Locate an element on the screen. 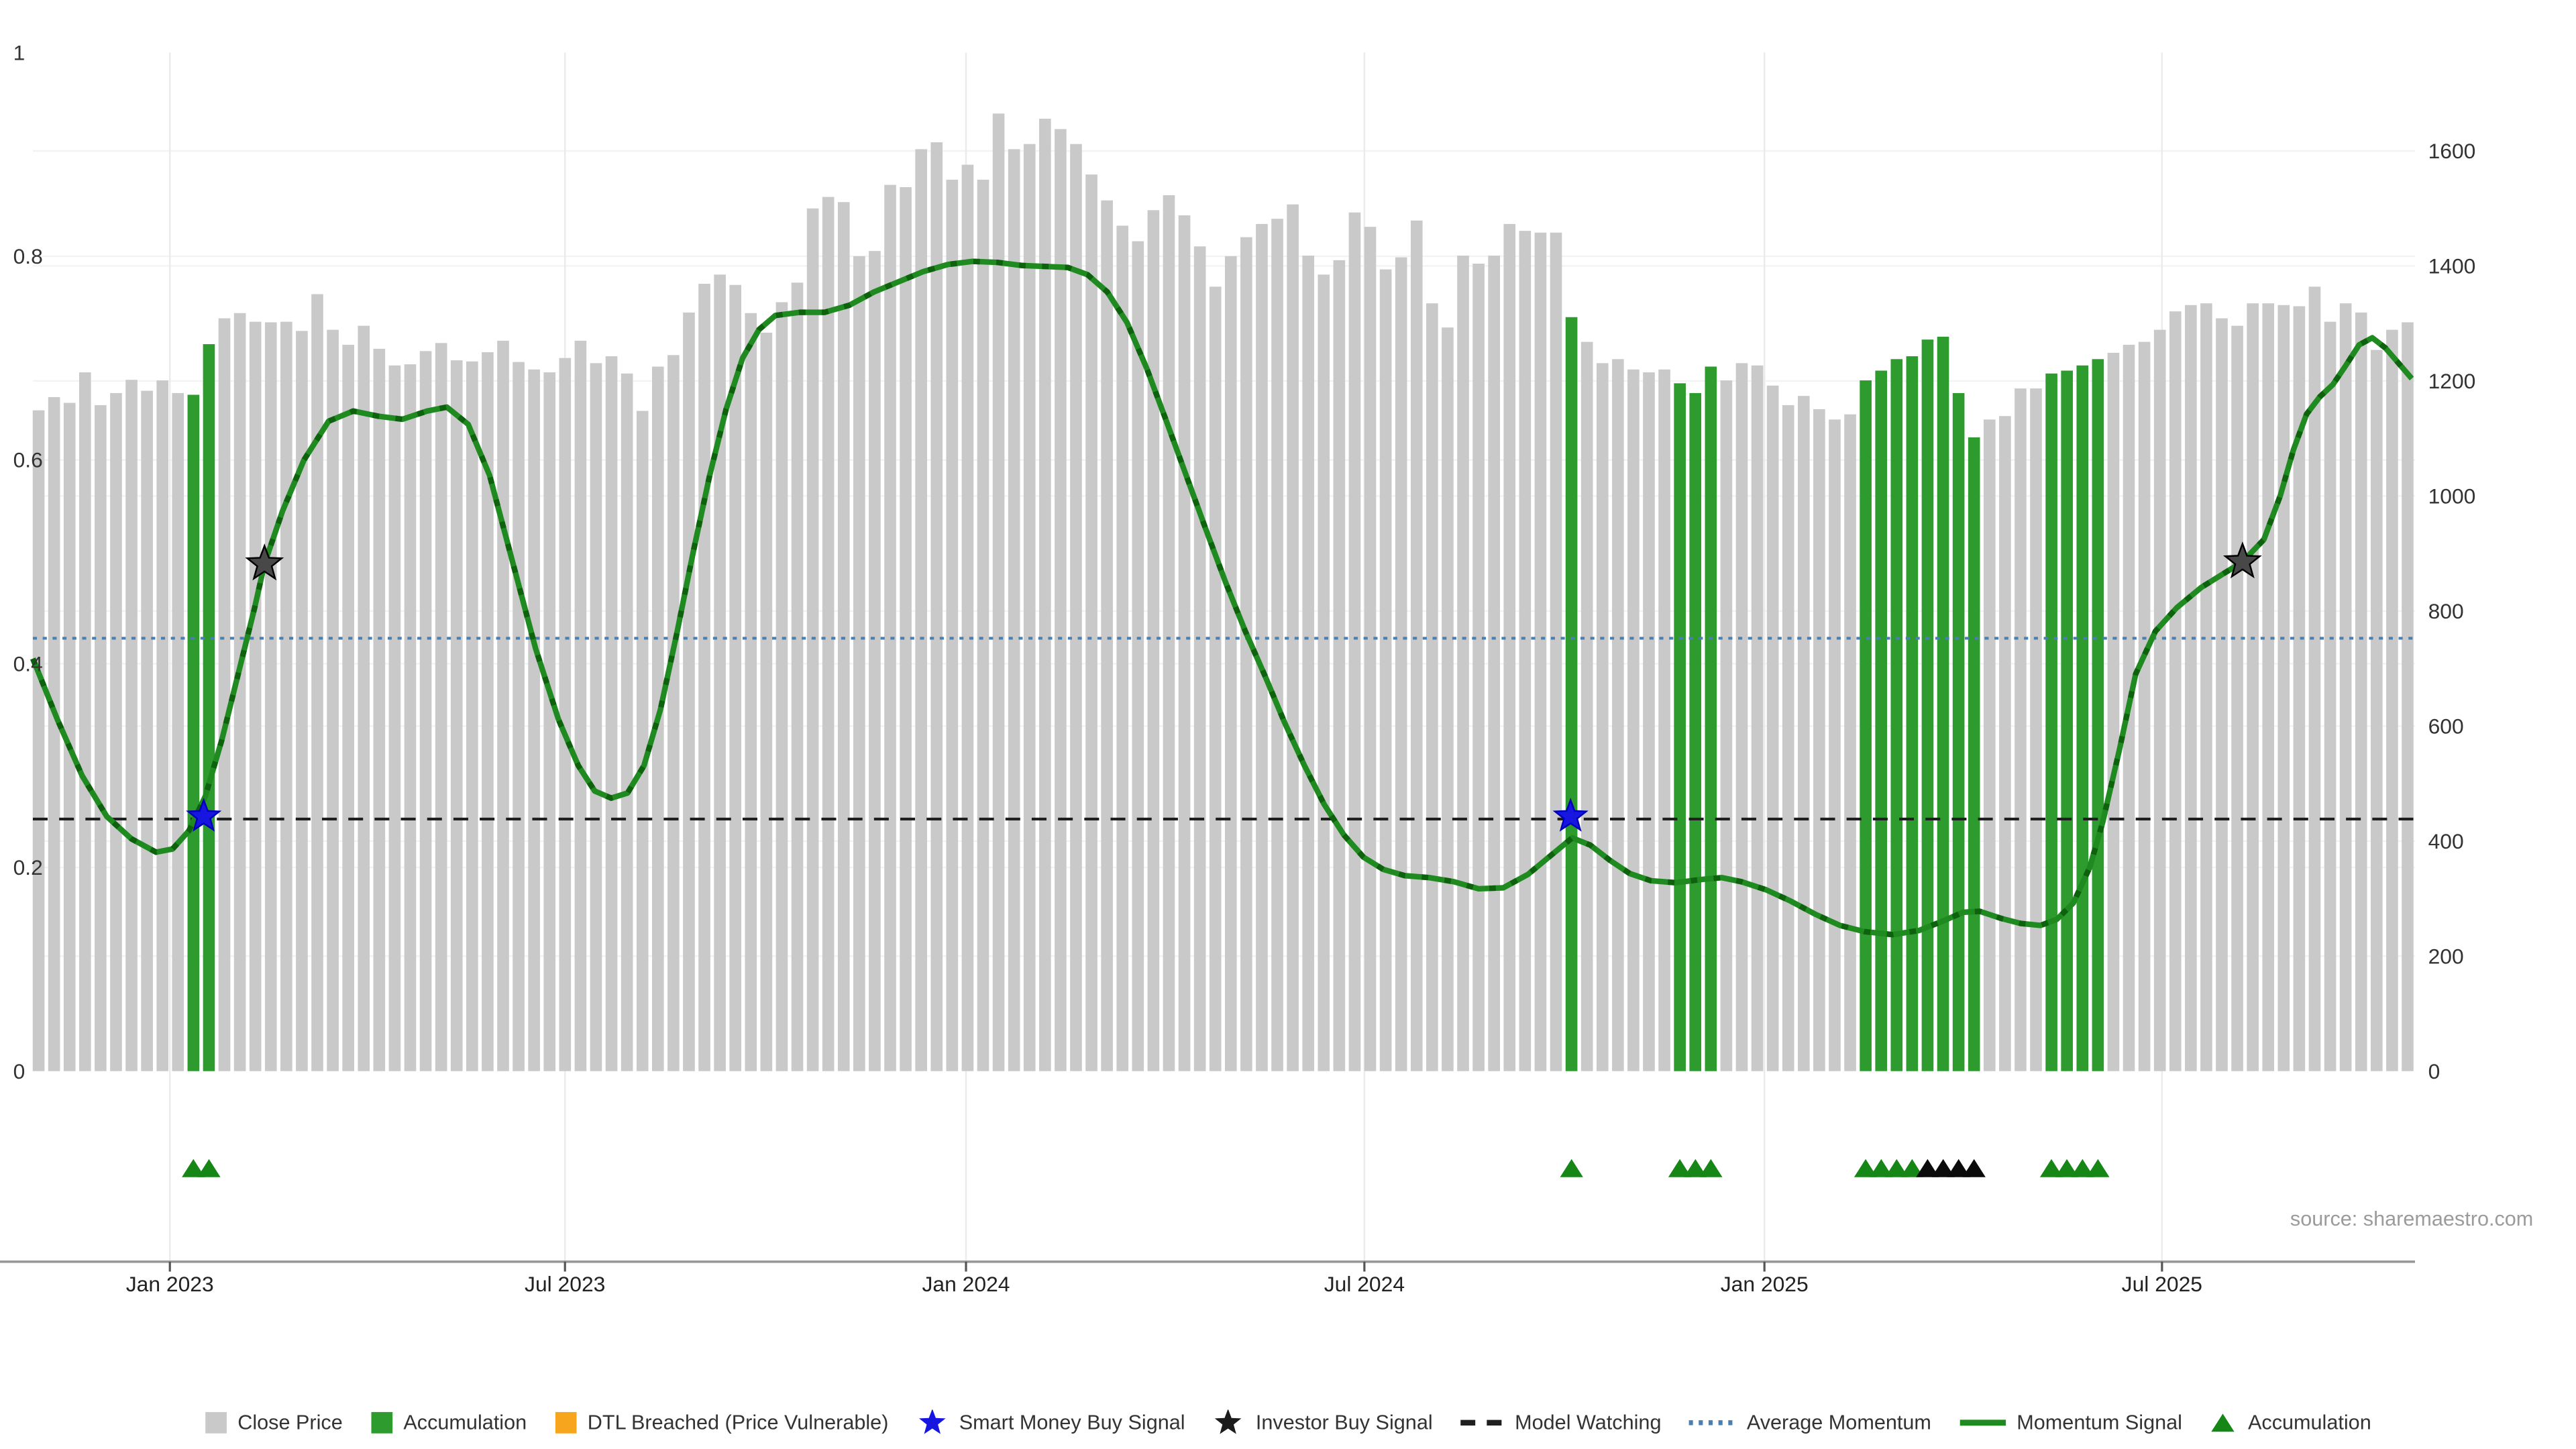  legend-item-label: Investor Buy Signal is located at coordinates (1344, 1422).